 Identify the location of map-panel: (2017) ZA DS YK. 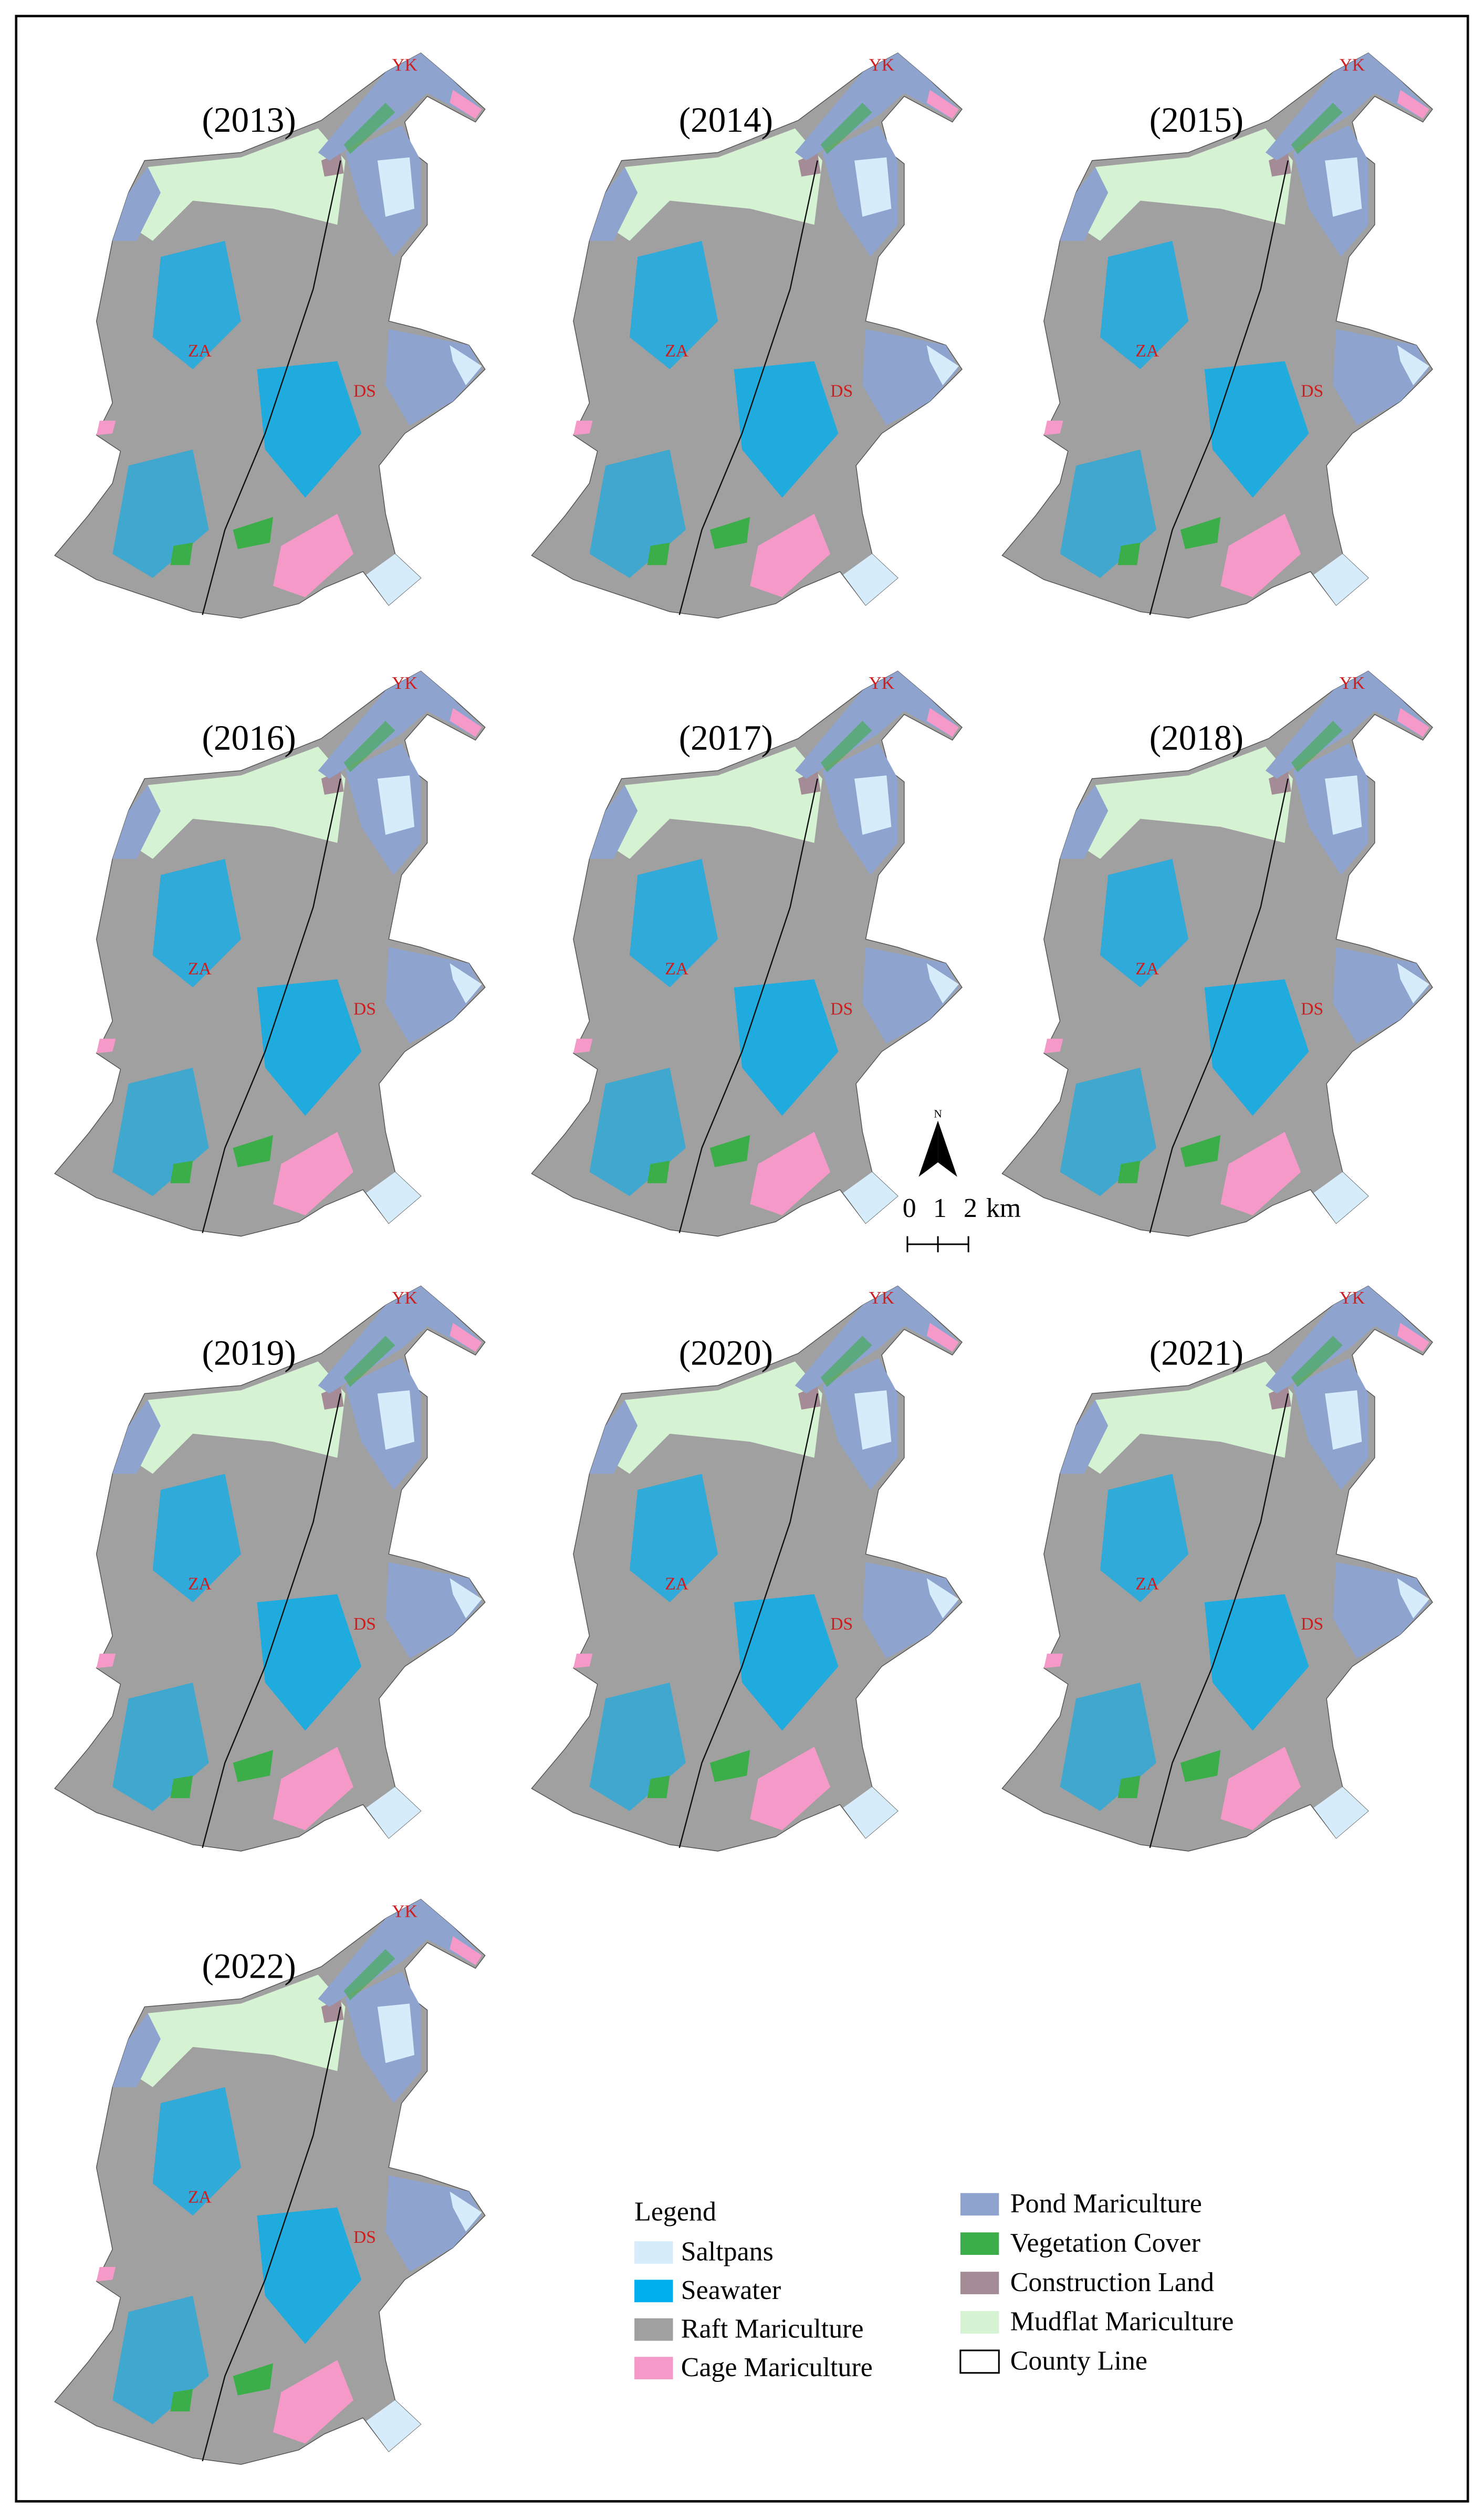
(746, 953).